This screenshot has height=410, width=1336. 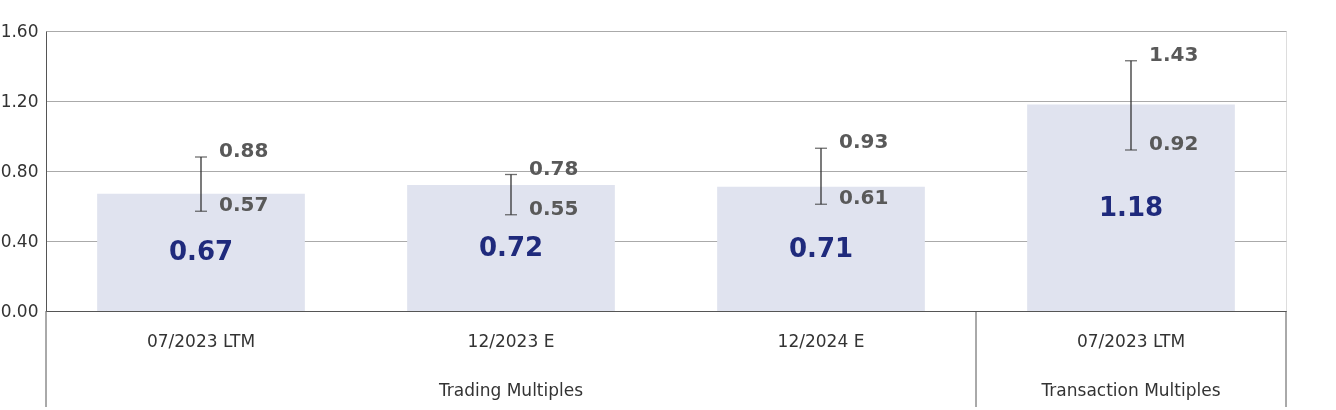 What do you see at coordinates (864, 197) in the screenshot?
I see `annotation: 0.61` at bounding box center [864, 197].